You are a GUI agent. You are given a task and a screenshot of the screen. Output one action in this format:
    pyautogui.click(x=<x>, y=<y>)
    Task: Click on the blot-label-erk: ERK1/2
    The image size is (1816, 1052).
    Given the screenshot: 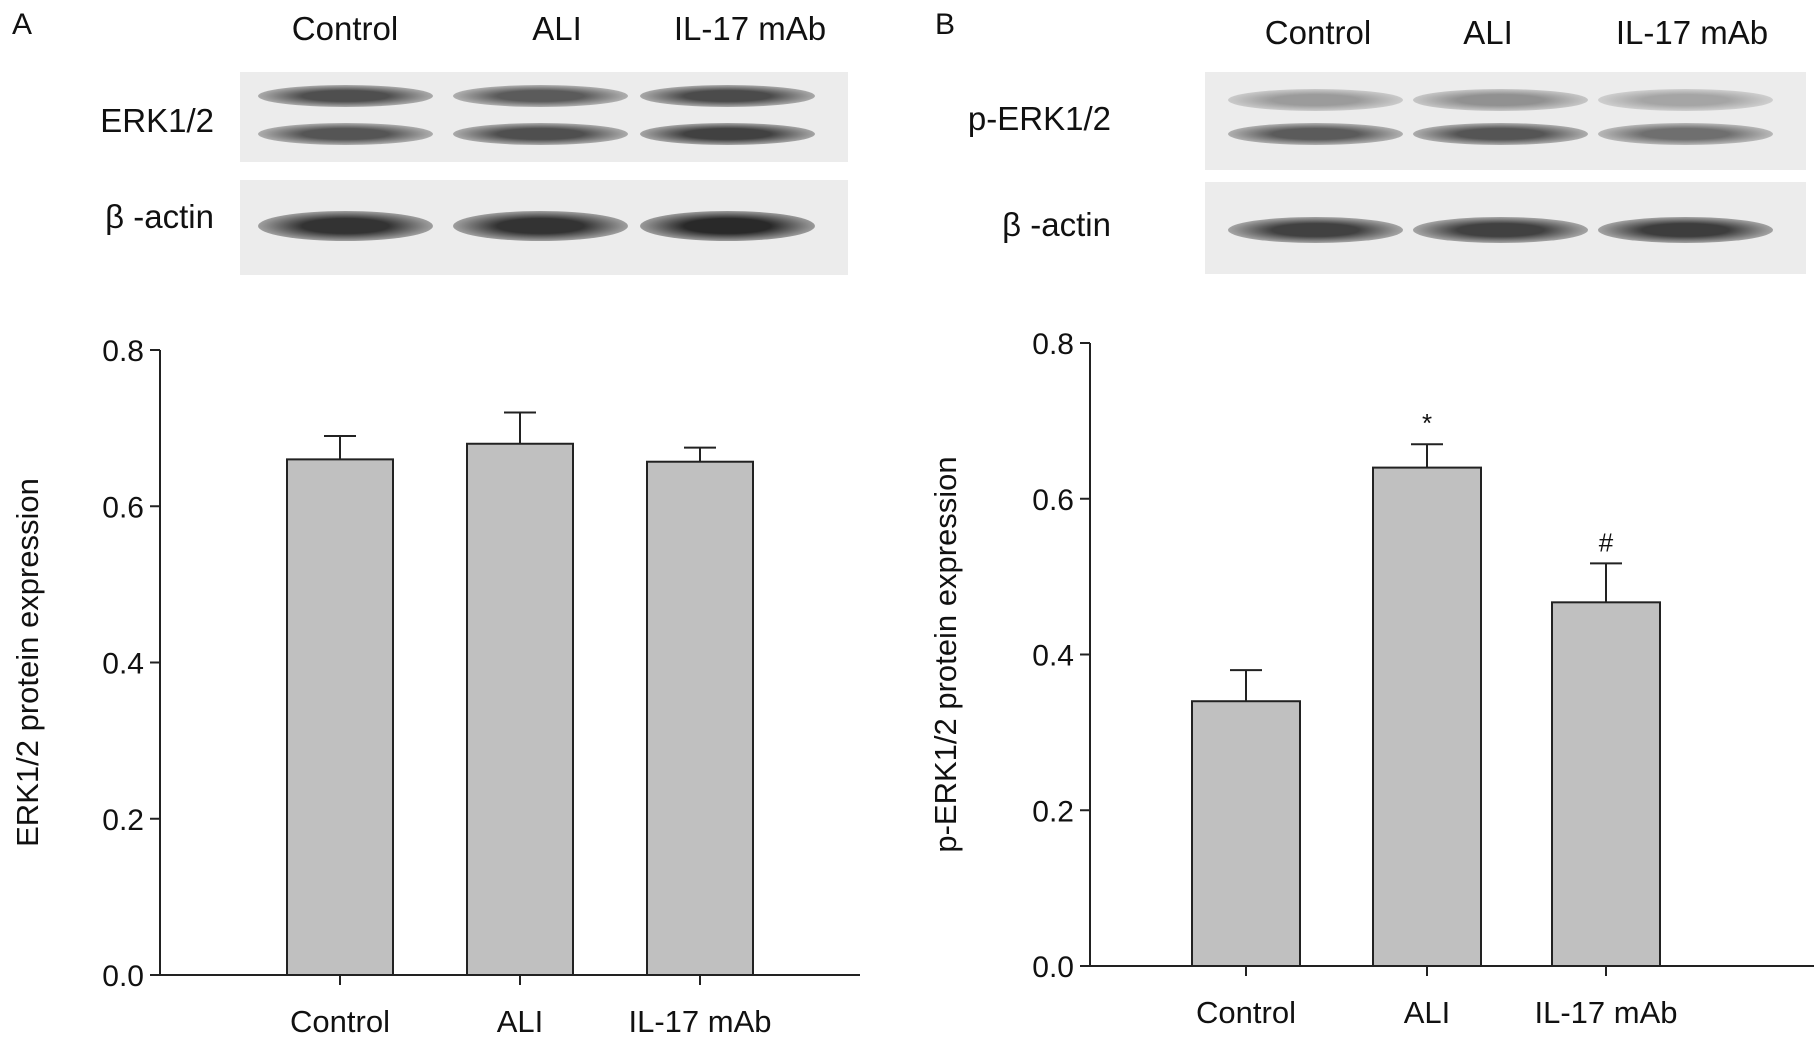 What is the action you would take?
    pyautogui.click(x=157, y=120)
    